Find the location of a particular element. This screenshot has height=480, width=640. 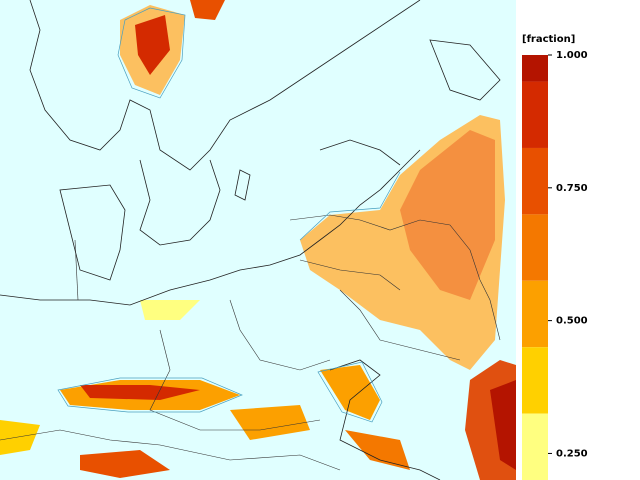

colorbar: 1.000 0.750 0.500 0.250 is located at coordinates (555, 265).